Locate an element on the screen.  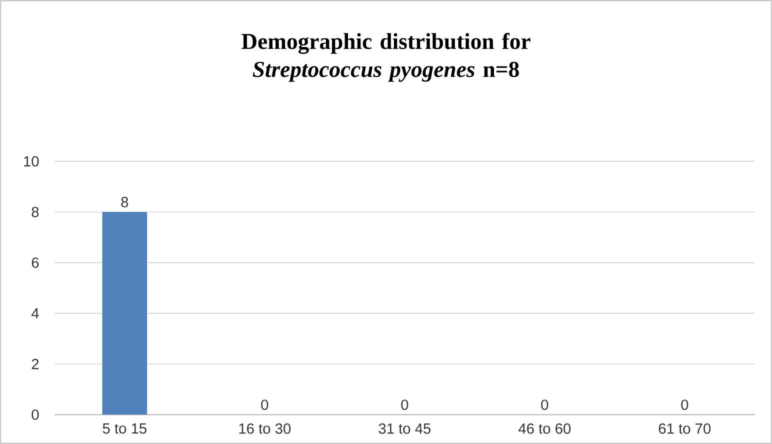
chart-title: Demographic distribution for Streptococcus pyogenes n=8 is located at coordinates (386, 57).